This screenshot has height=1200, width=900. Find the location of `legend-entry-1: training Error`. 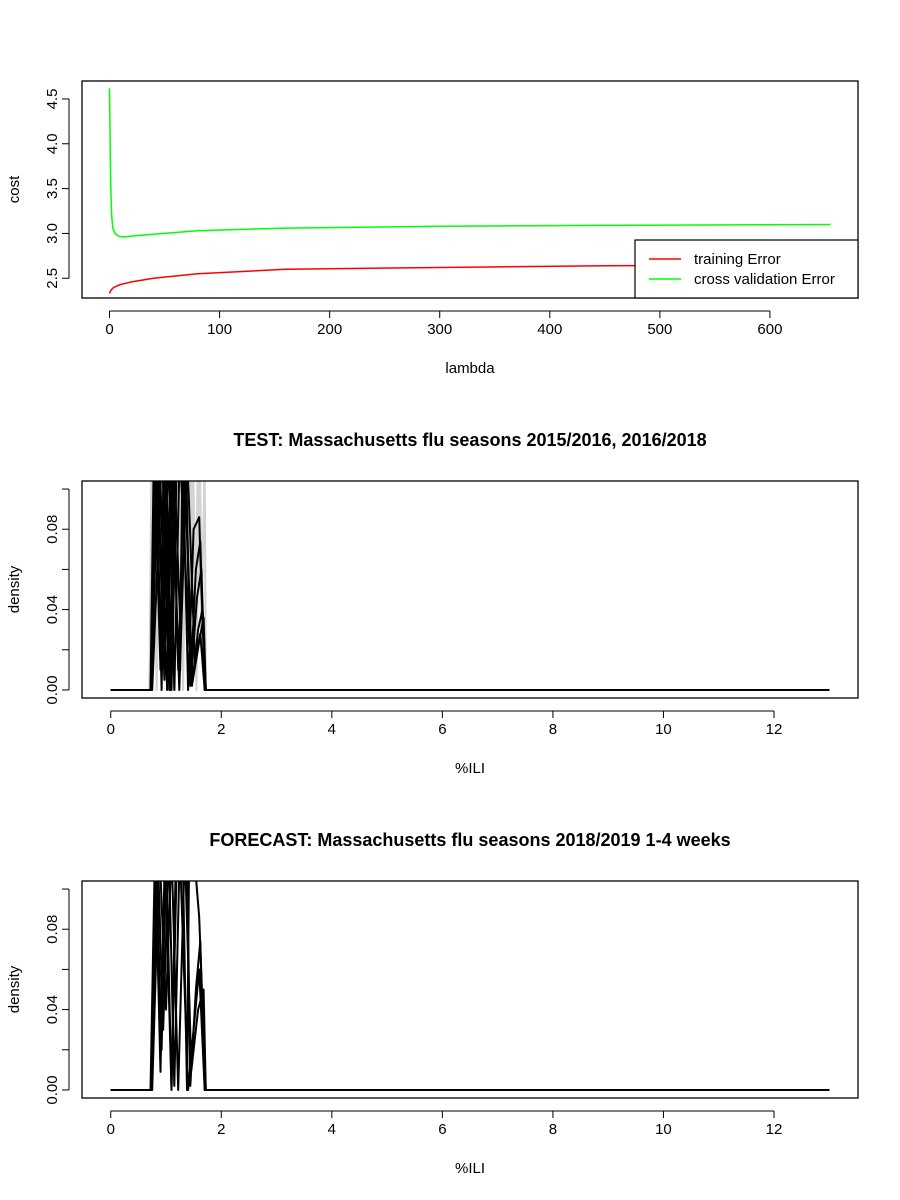

legend-entry-1: training Error is located at coordinates (737, 259).